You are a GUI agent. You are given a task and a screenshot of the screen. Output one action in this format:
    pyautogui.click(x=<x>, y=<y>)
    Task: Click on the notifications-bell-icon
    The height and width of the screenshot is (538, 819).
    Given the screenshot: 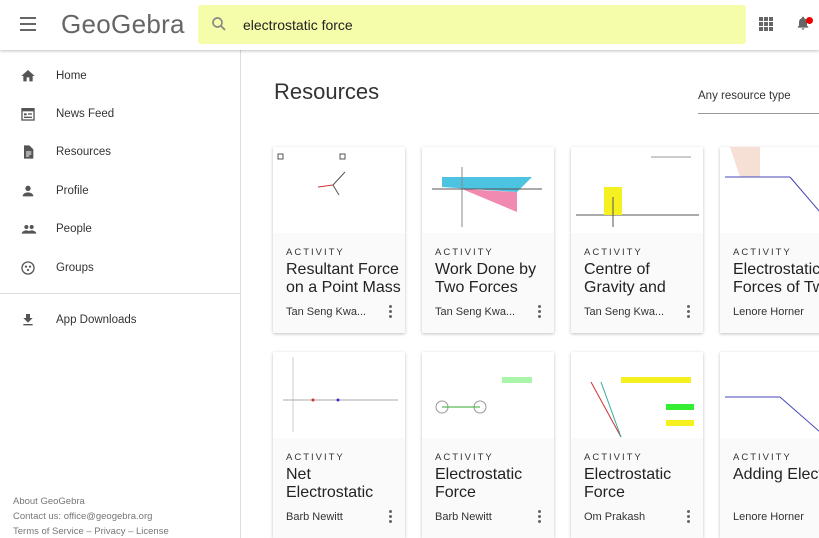 What is the action you would take?
    pyautogui.click(x=803, y=23)
    